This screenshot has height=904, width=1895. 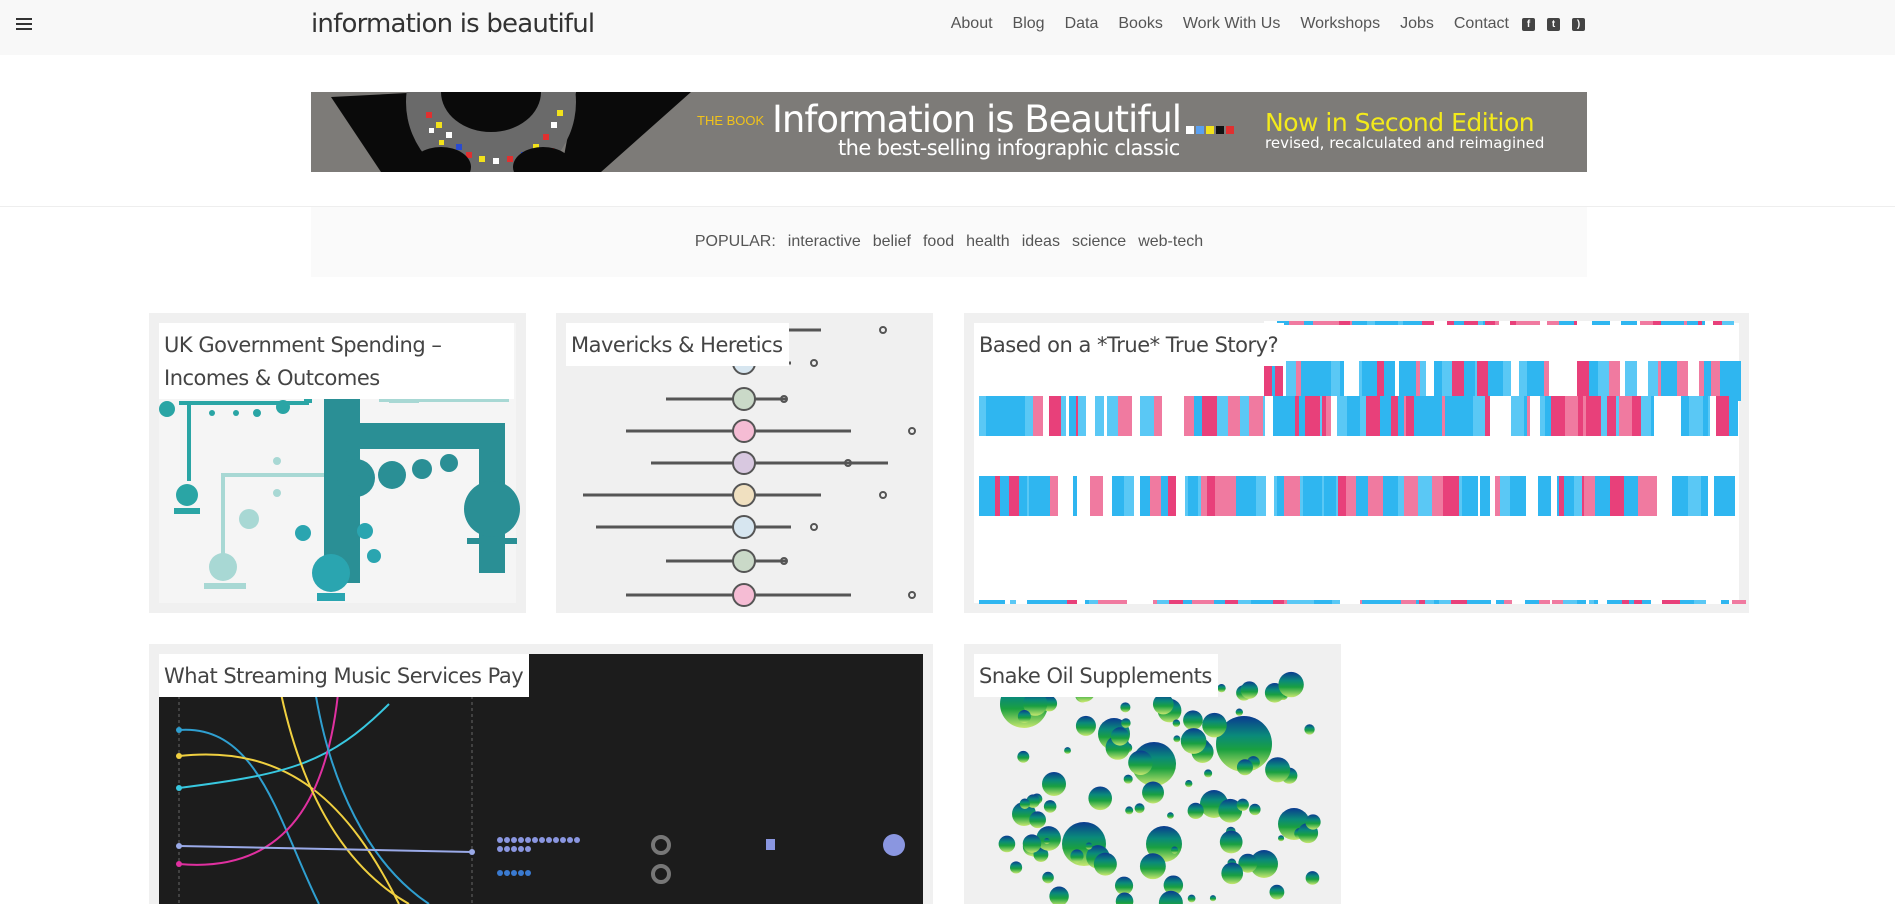 What do you see at coordinates (1140, 23) in the screenshot?
I see `nav-books: Books` at bounding box center [1140, 23].